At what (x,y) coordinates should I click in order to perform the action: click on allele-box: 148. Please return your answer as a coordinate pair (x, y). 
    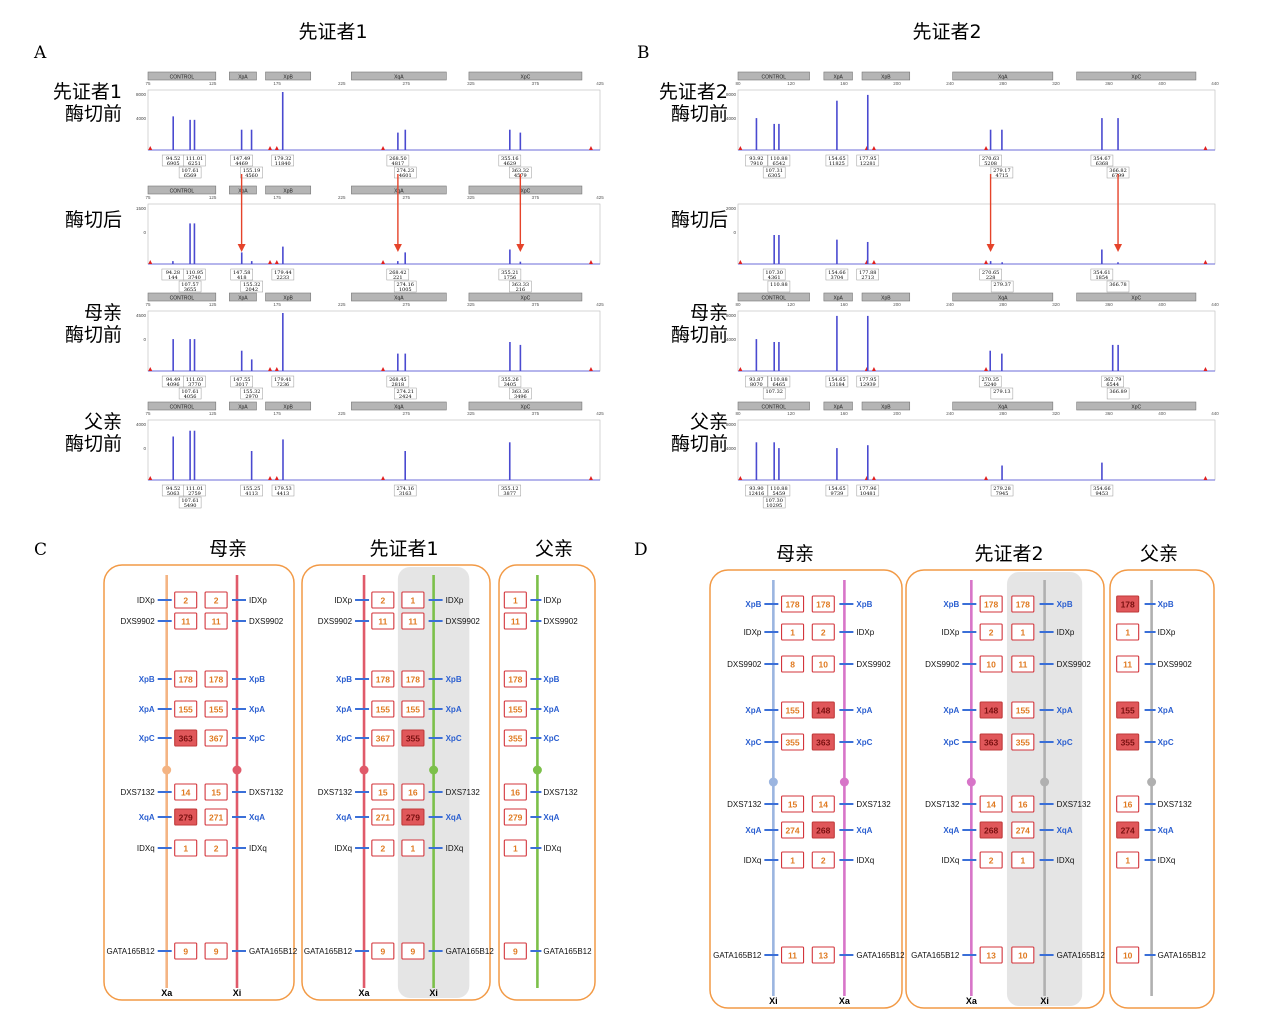
    Looking at the image, I should click on (823, 710).